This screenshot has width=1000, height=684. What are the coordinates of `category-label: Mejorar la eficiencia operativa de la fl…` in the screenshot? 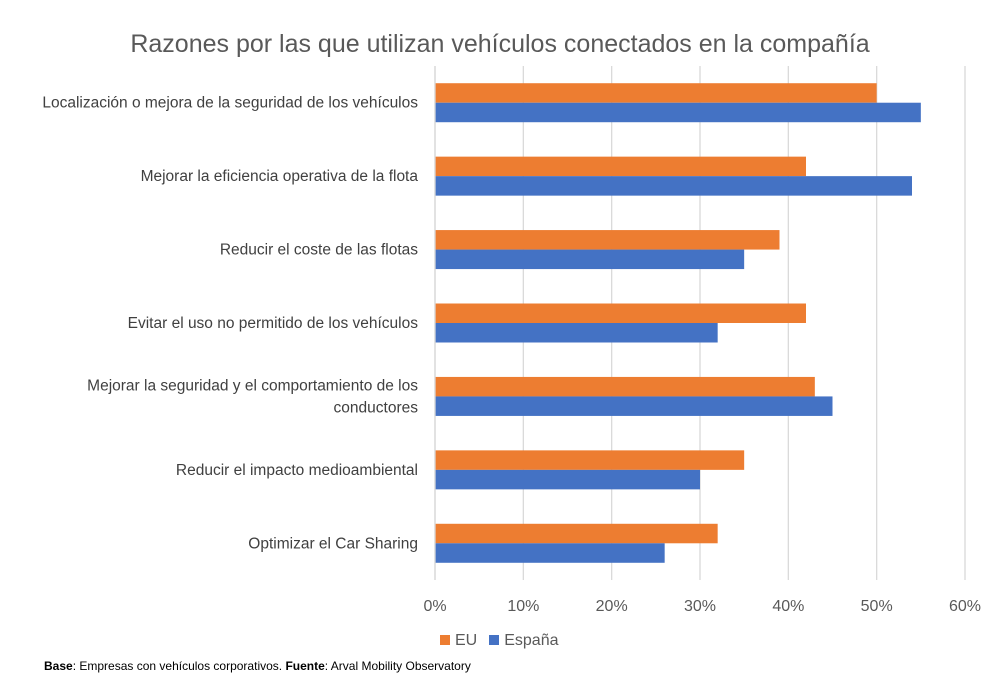 It's located at (280, 176).